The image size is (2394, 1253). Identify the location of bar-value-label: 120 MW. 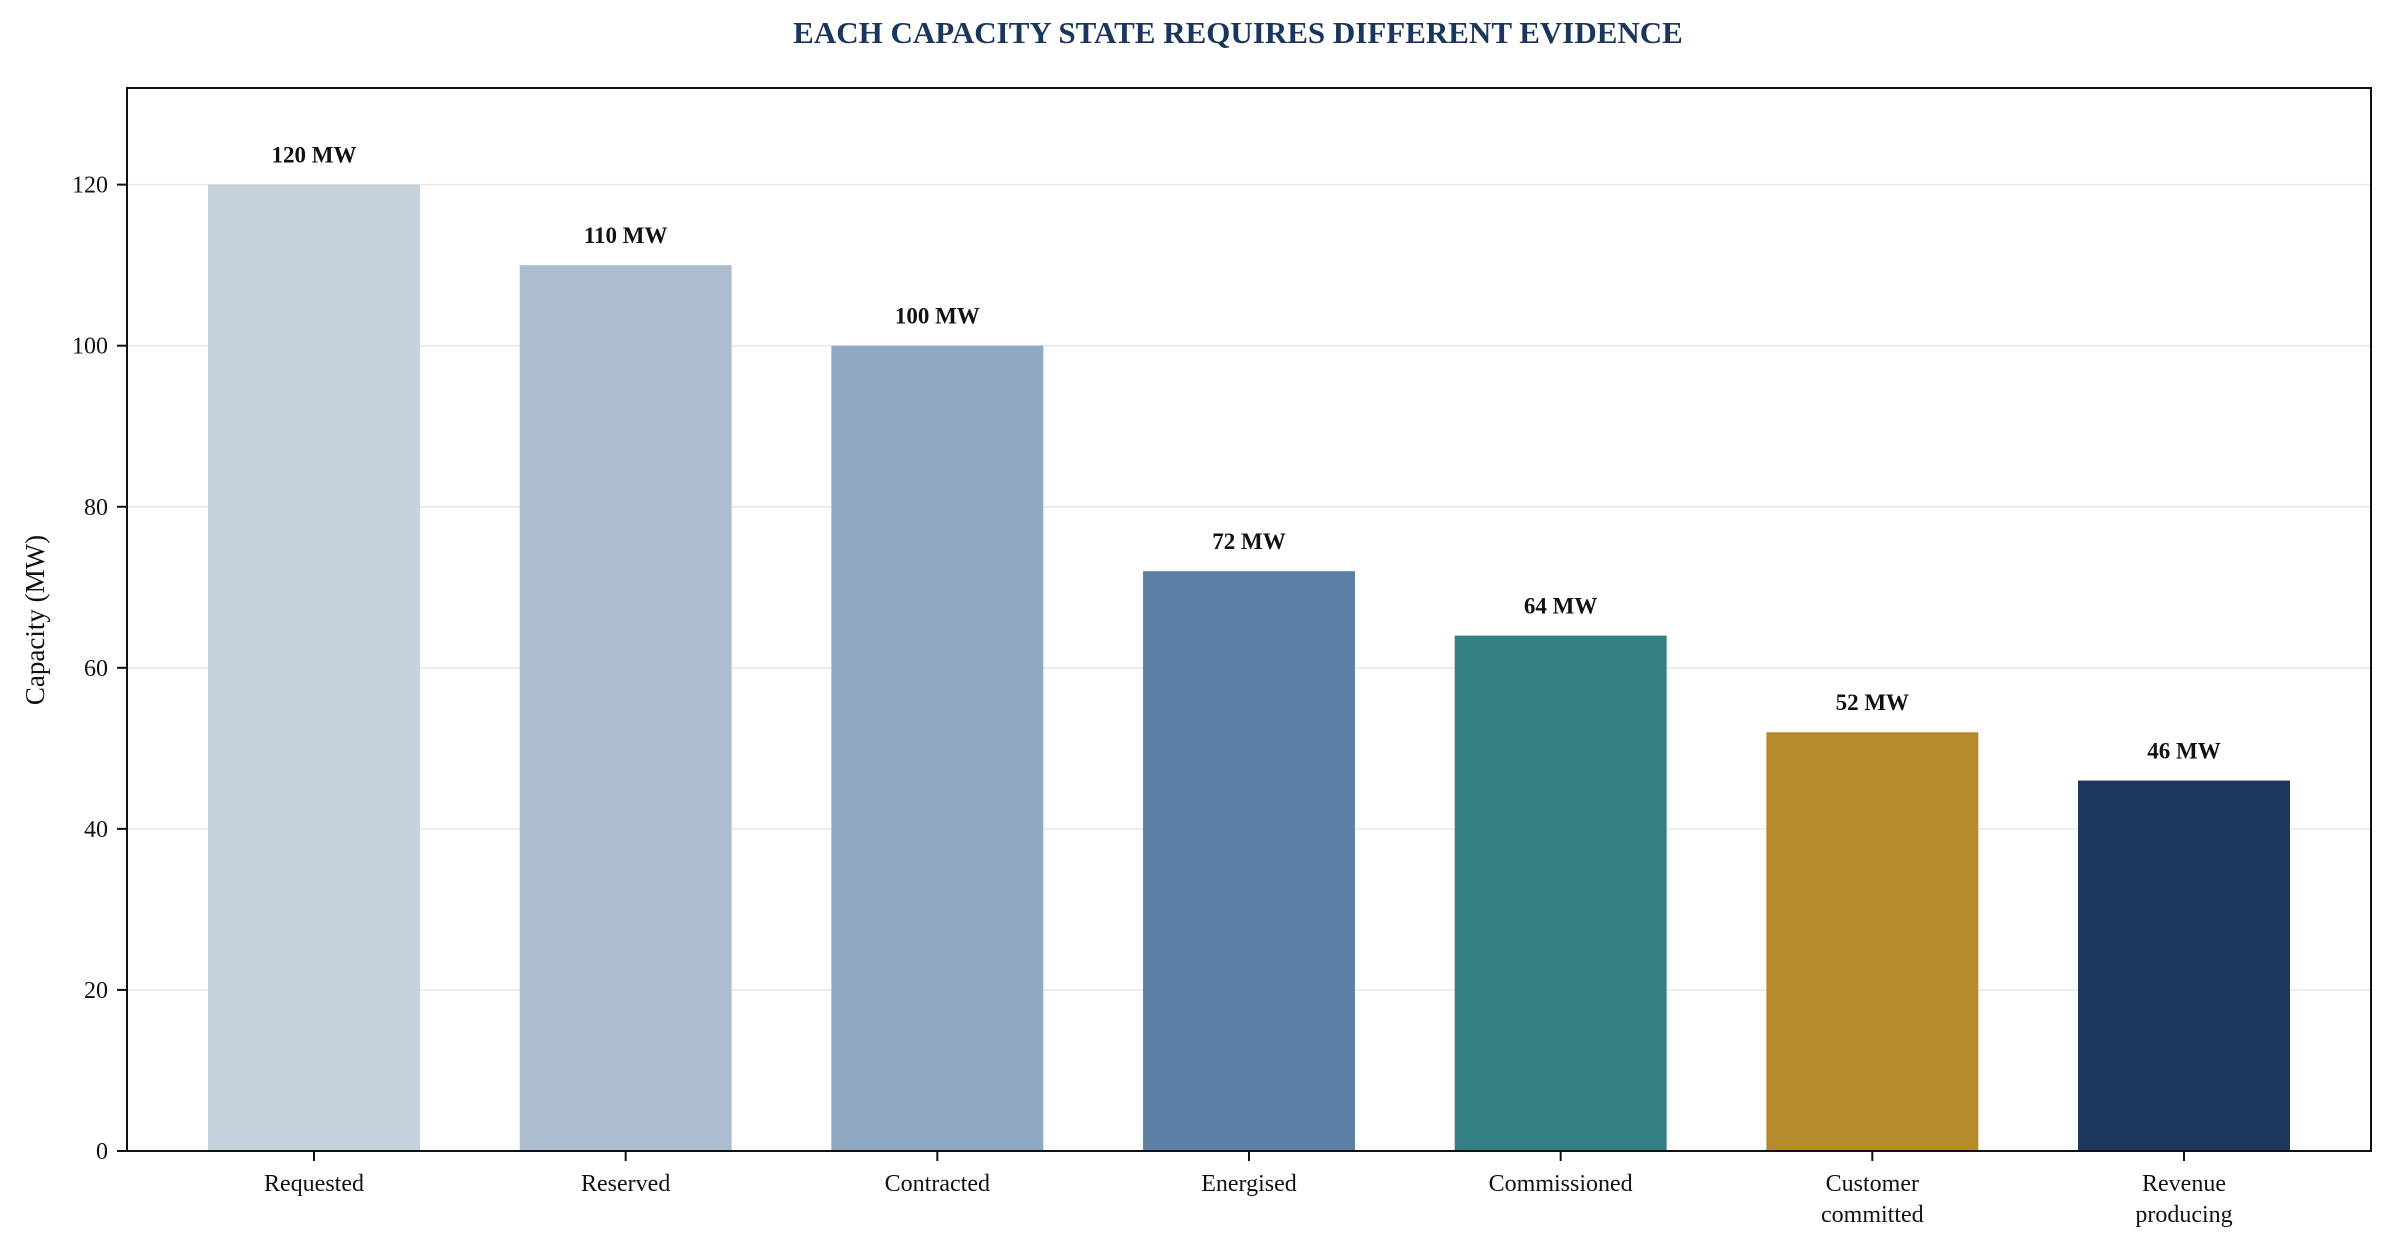
(314, 155).